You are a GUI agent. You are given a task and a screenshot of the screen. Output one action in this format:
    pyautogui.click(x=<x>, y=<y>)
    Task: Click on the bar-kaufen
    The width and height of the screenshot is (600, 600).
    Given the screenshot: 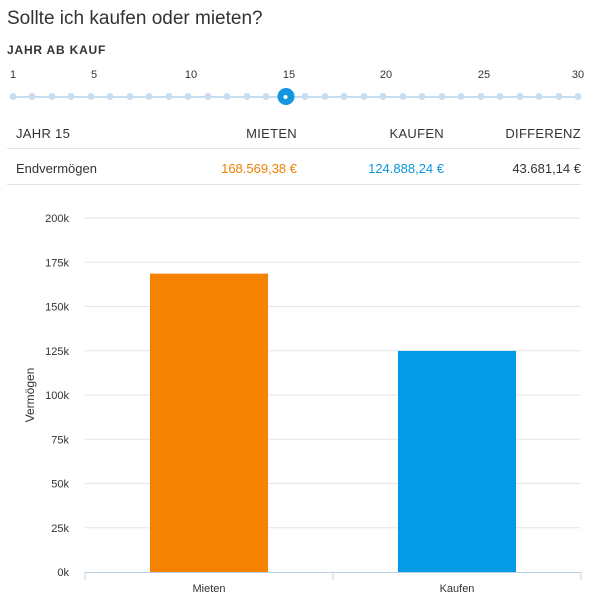 What is the action you would take?
    pyautogui.click(x=457, y=461)
    